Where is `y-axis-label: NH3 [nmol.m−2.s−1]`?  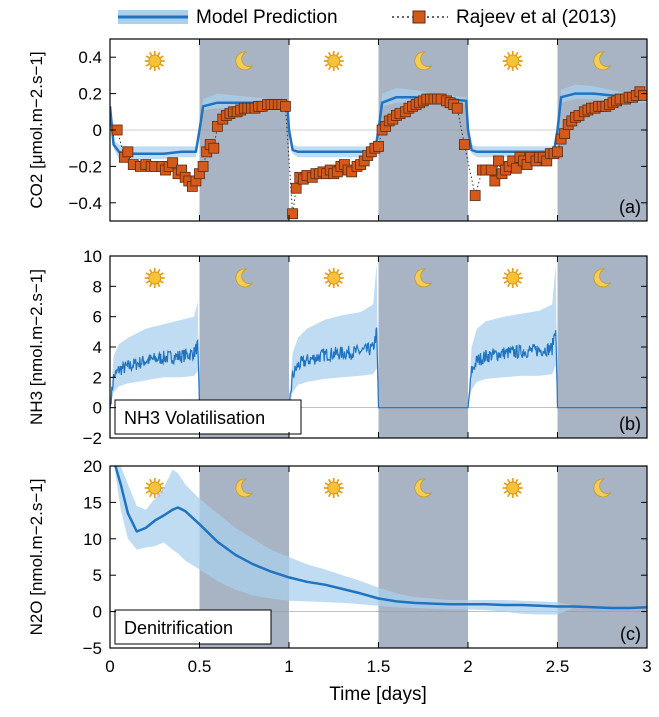 y-axis-label: NH3 [nmol.m−2.s−1] is located at coordinates (36, 347).